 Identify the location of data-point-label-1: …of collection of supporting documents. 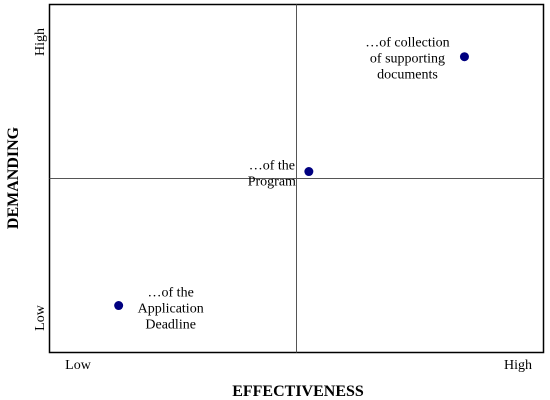
(407, 59).